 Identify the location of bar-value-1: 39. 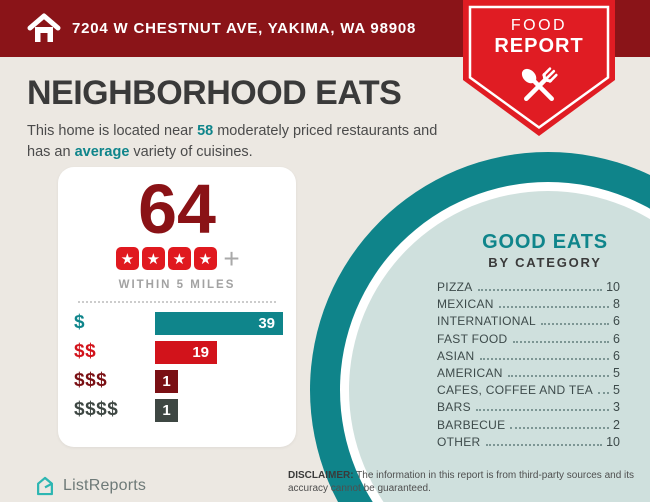
(266, 323).